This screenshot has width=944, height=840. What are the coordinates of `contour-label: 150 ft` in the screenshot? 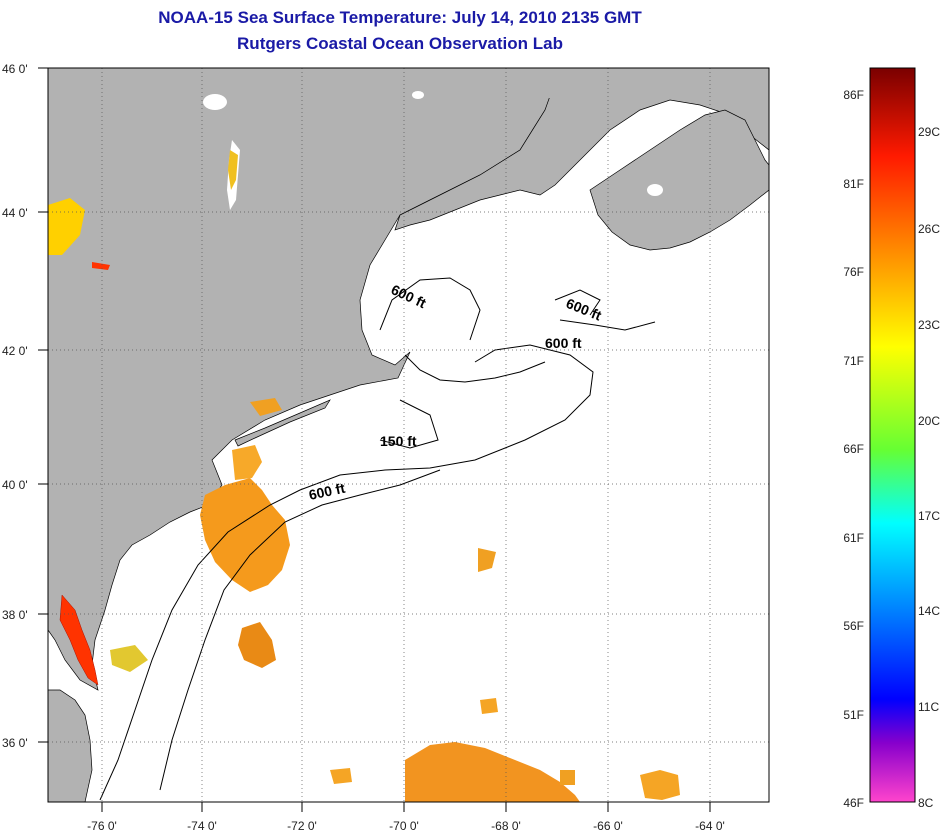 It's located at (398, 441).